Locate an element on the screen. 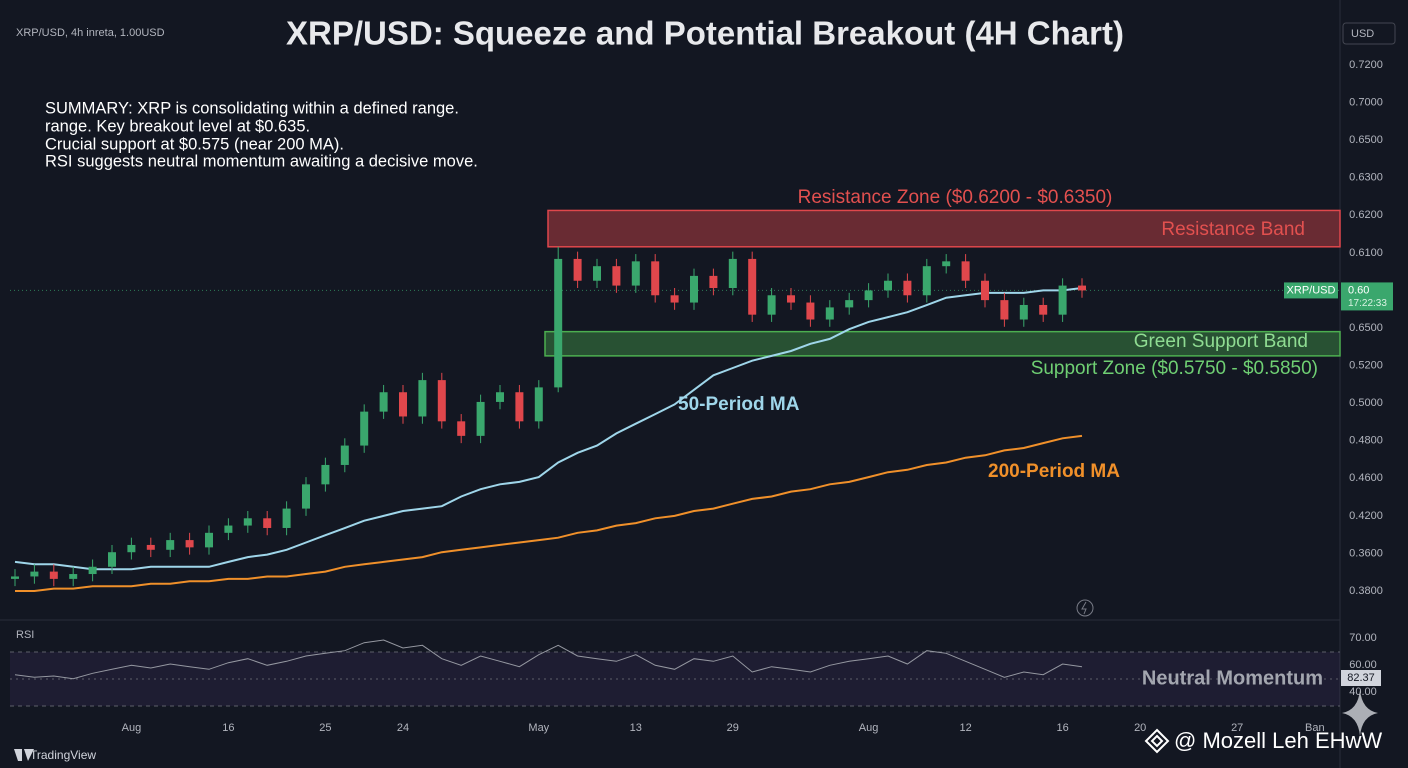  currency: USD is located at coordinates (1362, 34).